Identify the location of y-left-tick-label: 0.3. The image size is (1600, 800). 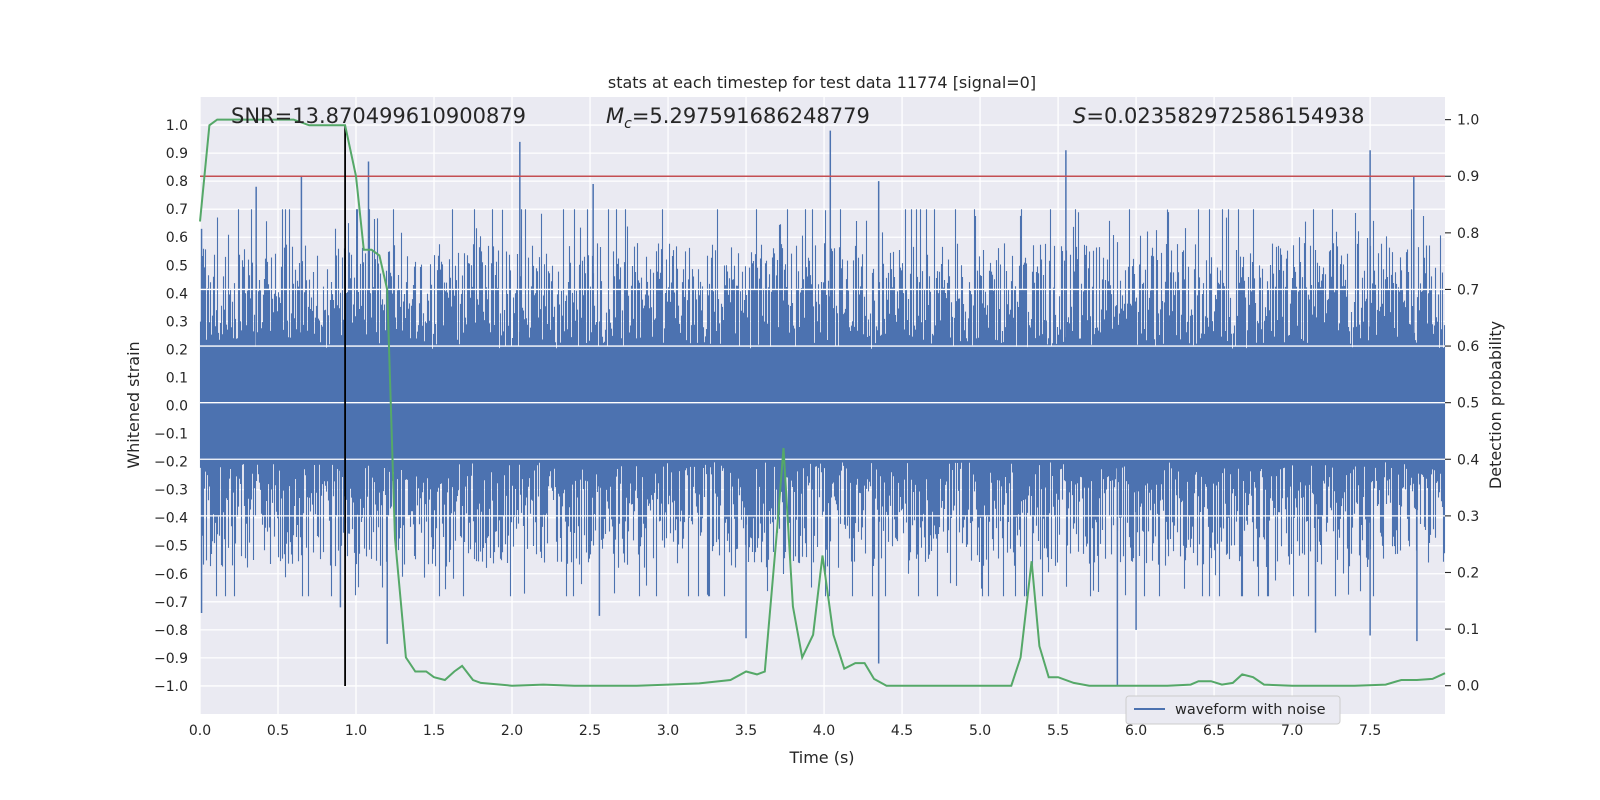
(177, 322).